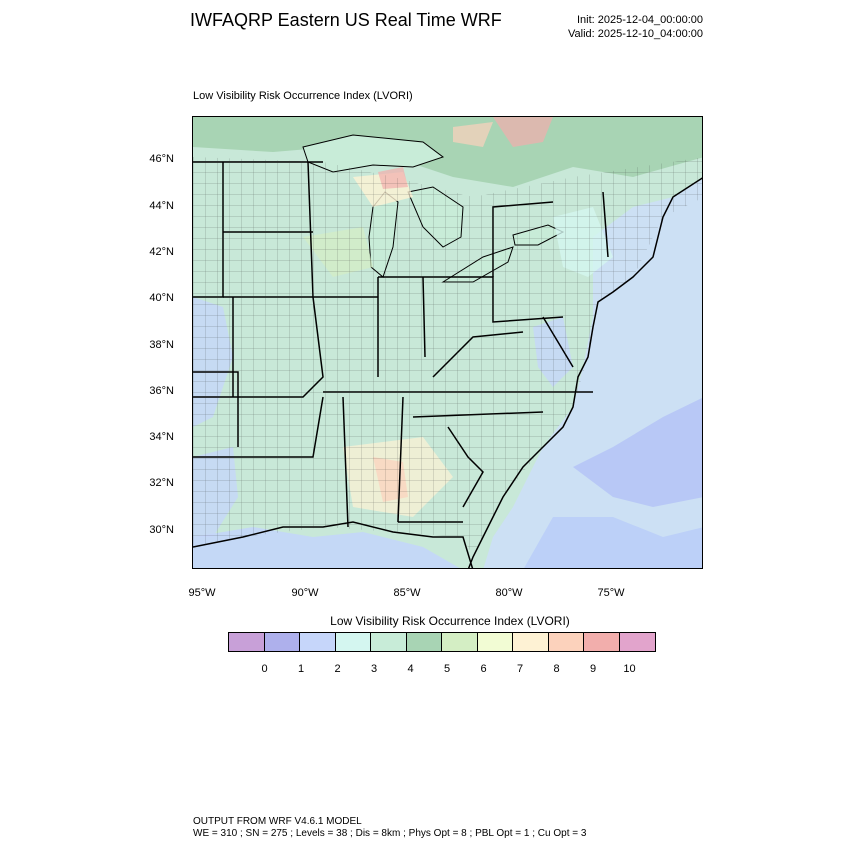 This screenshot has width=850, height=850. I want to click on footer-model: OUTPUT FROM WRF V4.6.1 MODEL, so click(277, 821).